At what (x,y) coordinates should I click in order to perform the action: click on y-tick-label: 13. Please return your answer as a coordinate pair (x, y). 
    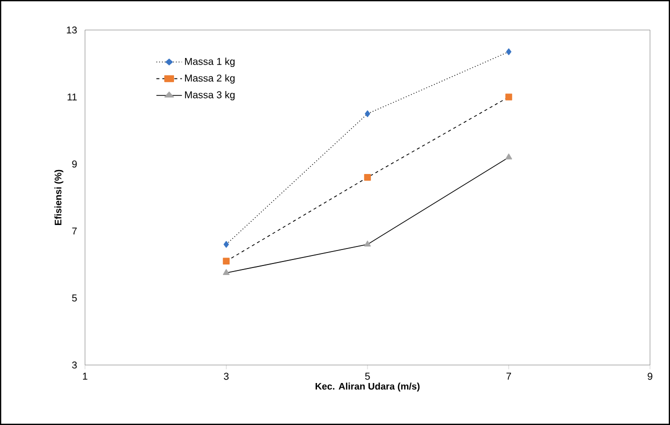
    Looking at the image, I should click on (71, 30).